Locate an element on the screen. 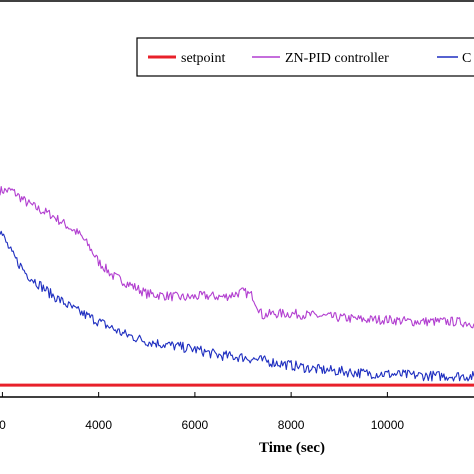 The image size is (474, 474). x-axis: 0 4000 6000 8000 10000 is located at coordinates (202, 412).